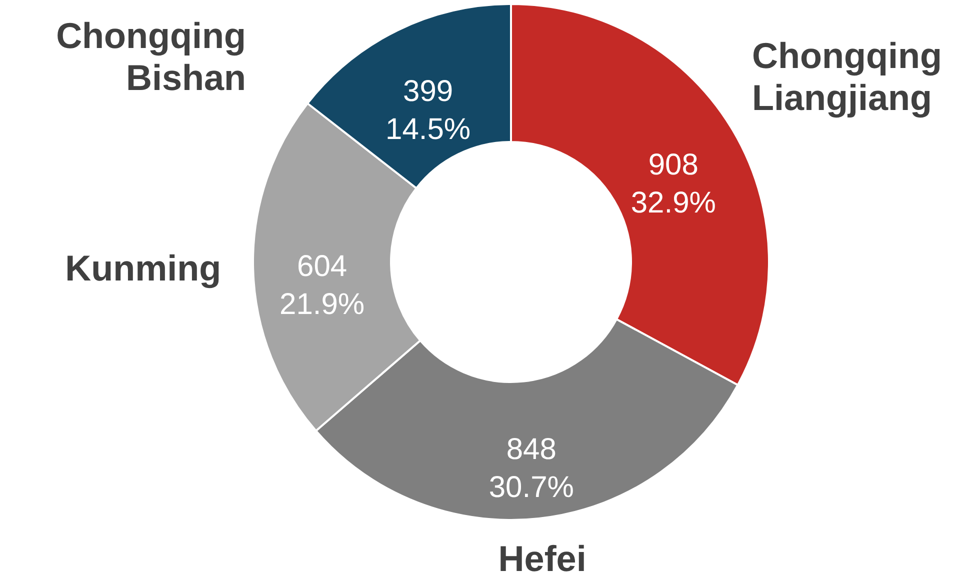 The width and height of the screenshot is (961, 580). What do you see at coordinates (847, 76) in the screenshot?
I see `slice-label: Chongqing Liangjiang` at bounding box center [847, 76].